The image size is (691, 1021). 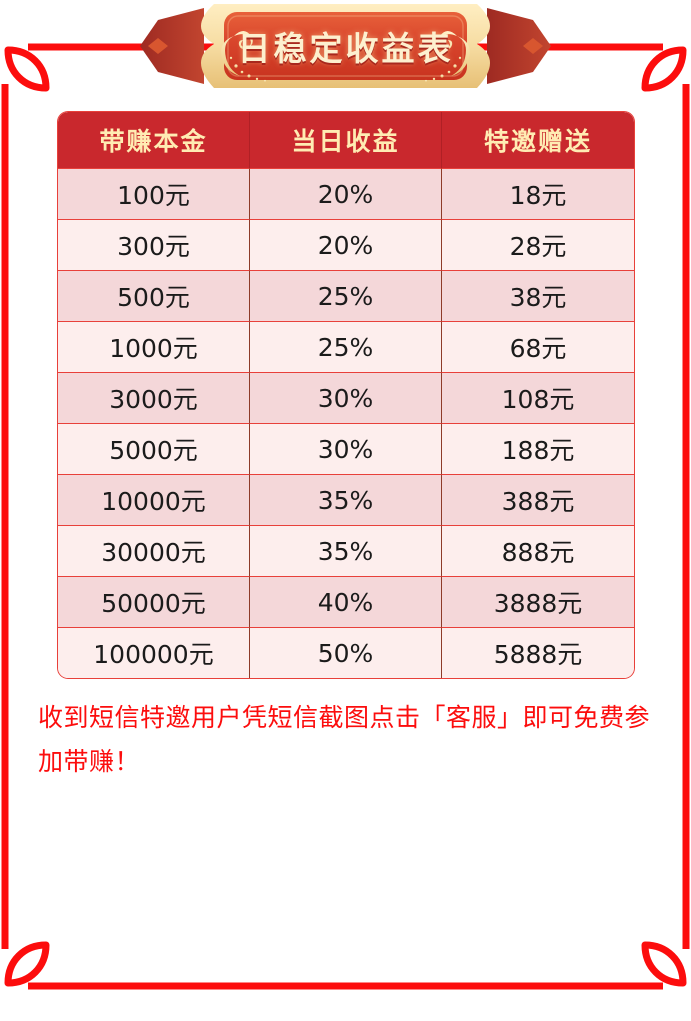 I want to click on banner-flourish-right, so click(x=447, y=57).